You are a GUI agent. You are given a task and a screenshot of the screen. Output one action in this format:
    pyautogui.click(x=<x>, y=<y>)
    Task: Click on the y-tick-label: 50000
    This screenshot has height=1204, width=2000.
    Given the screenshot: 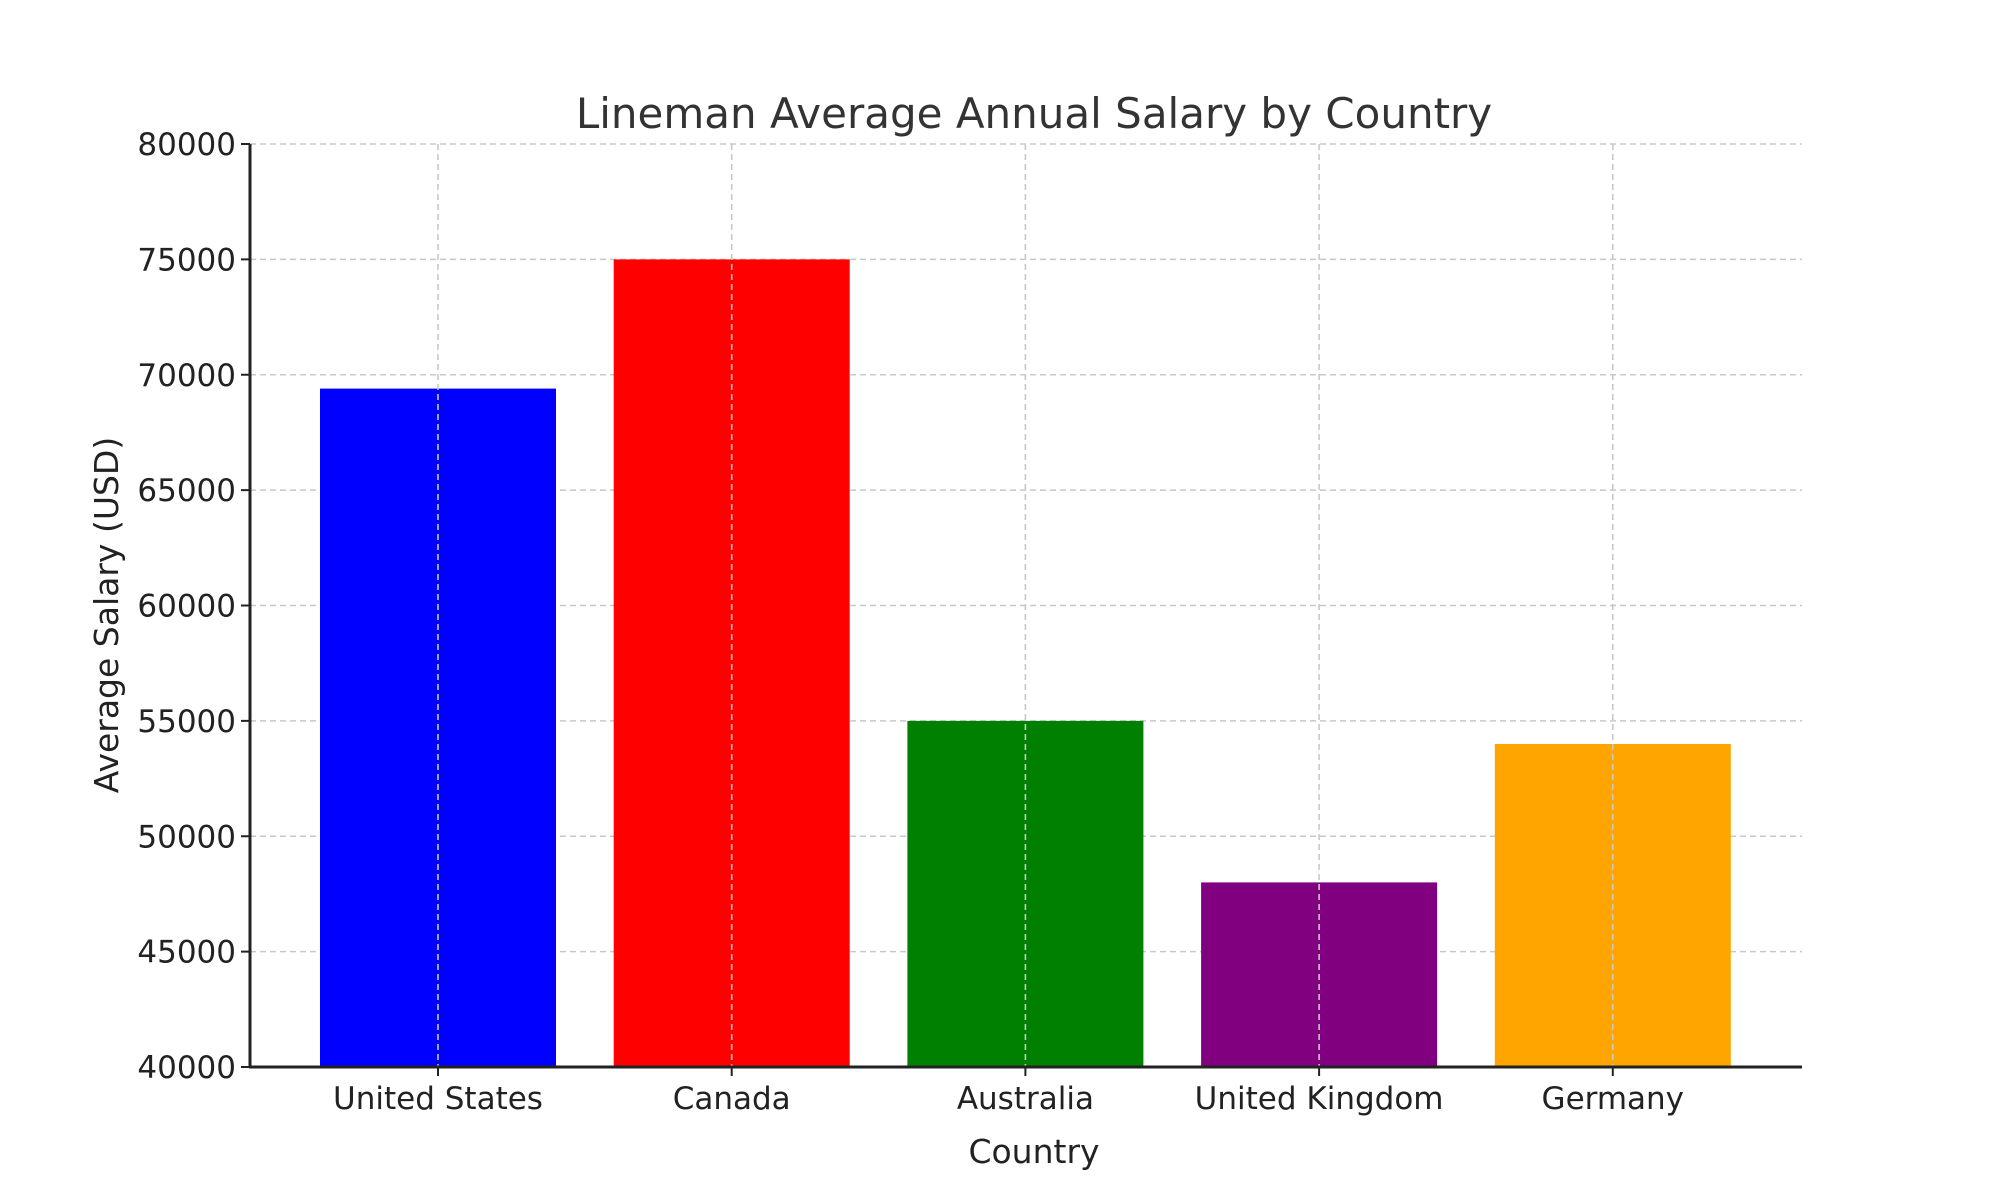 What is the action you would take?
    pyautogui.click(x=186, y=837)
    